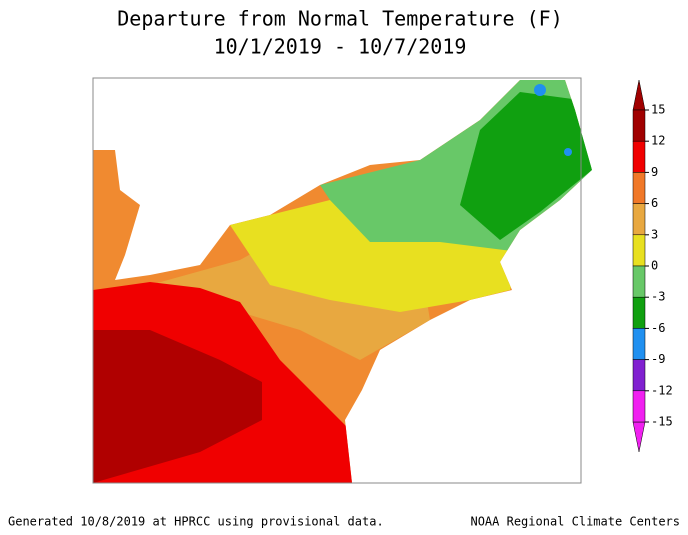 This screenshot has width=688, height=535. Describe the element at coordinates (662, 422) in the screenshot. I see `colorbar-tick-label: -15` at that location.